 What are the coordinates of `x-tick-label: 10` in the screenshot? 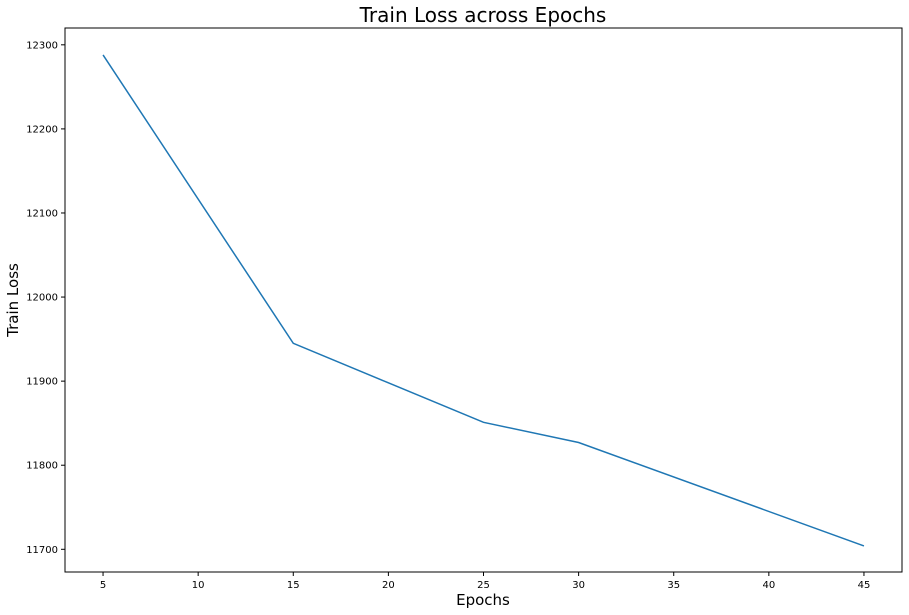 It's located at (198, 585).